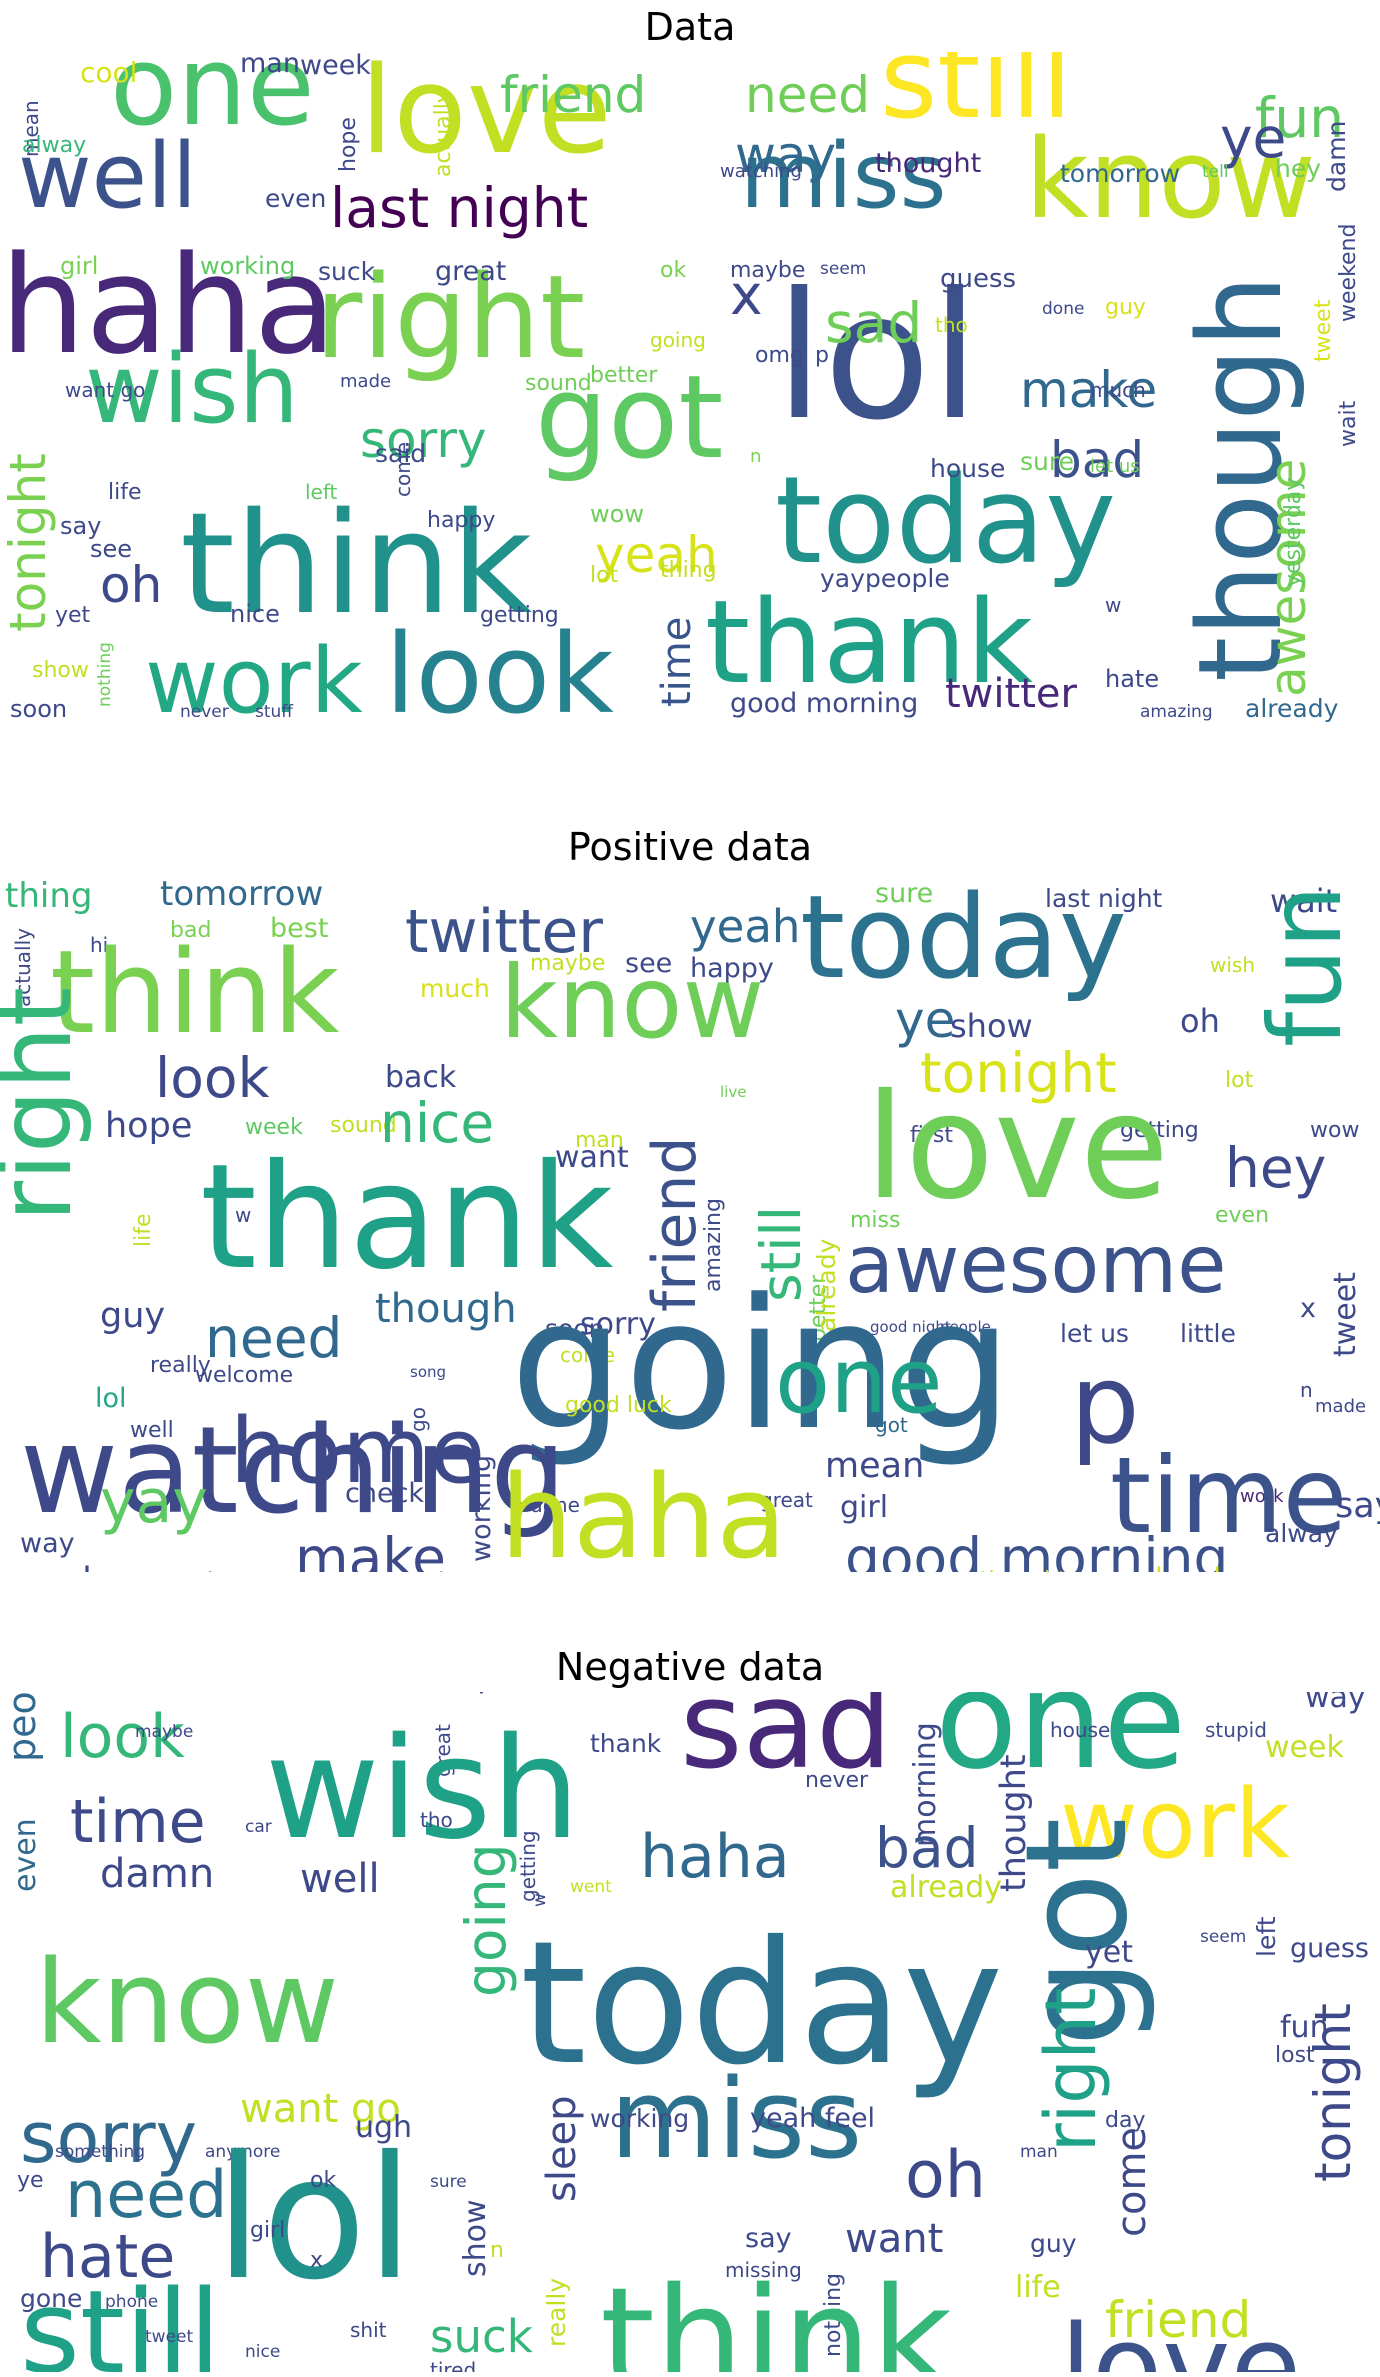  I want to click on word-ye: ye, so click(925, 1020).